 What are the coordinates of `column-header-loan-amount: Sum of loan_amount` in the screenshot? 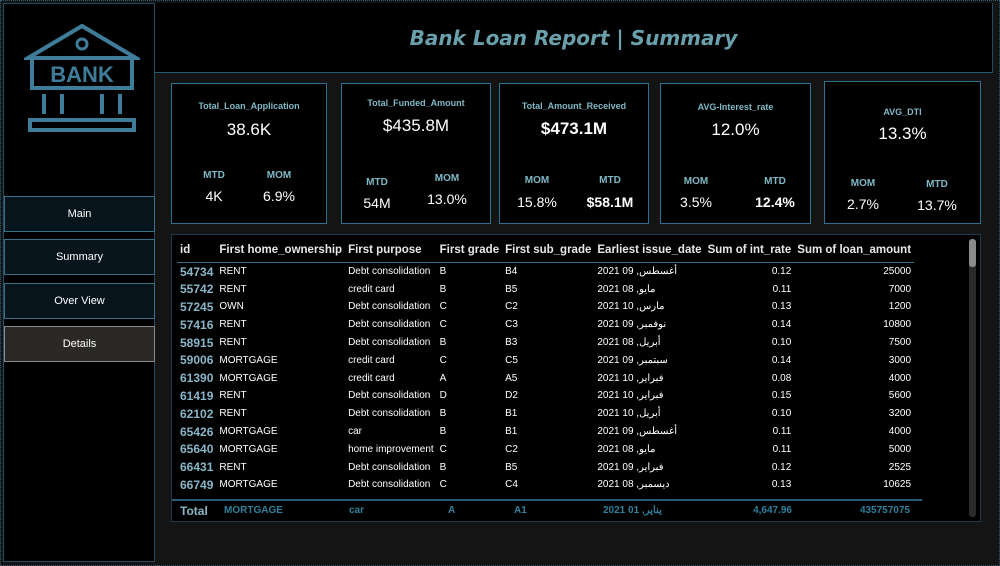 It's located at (854, 250).